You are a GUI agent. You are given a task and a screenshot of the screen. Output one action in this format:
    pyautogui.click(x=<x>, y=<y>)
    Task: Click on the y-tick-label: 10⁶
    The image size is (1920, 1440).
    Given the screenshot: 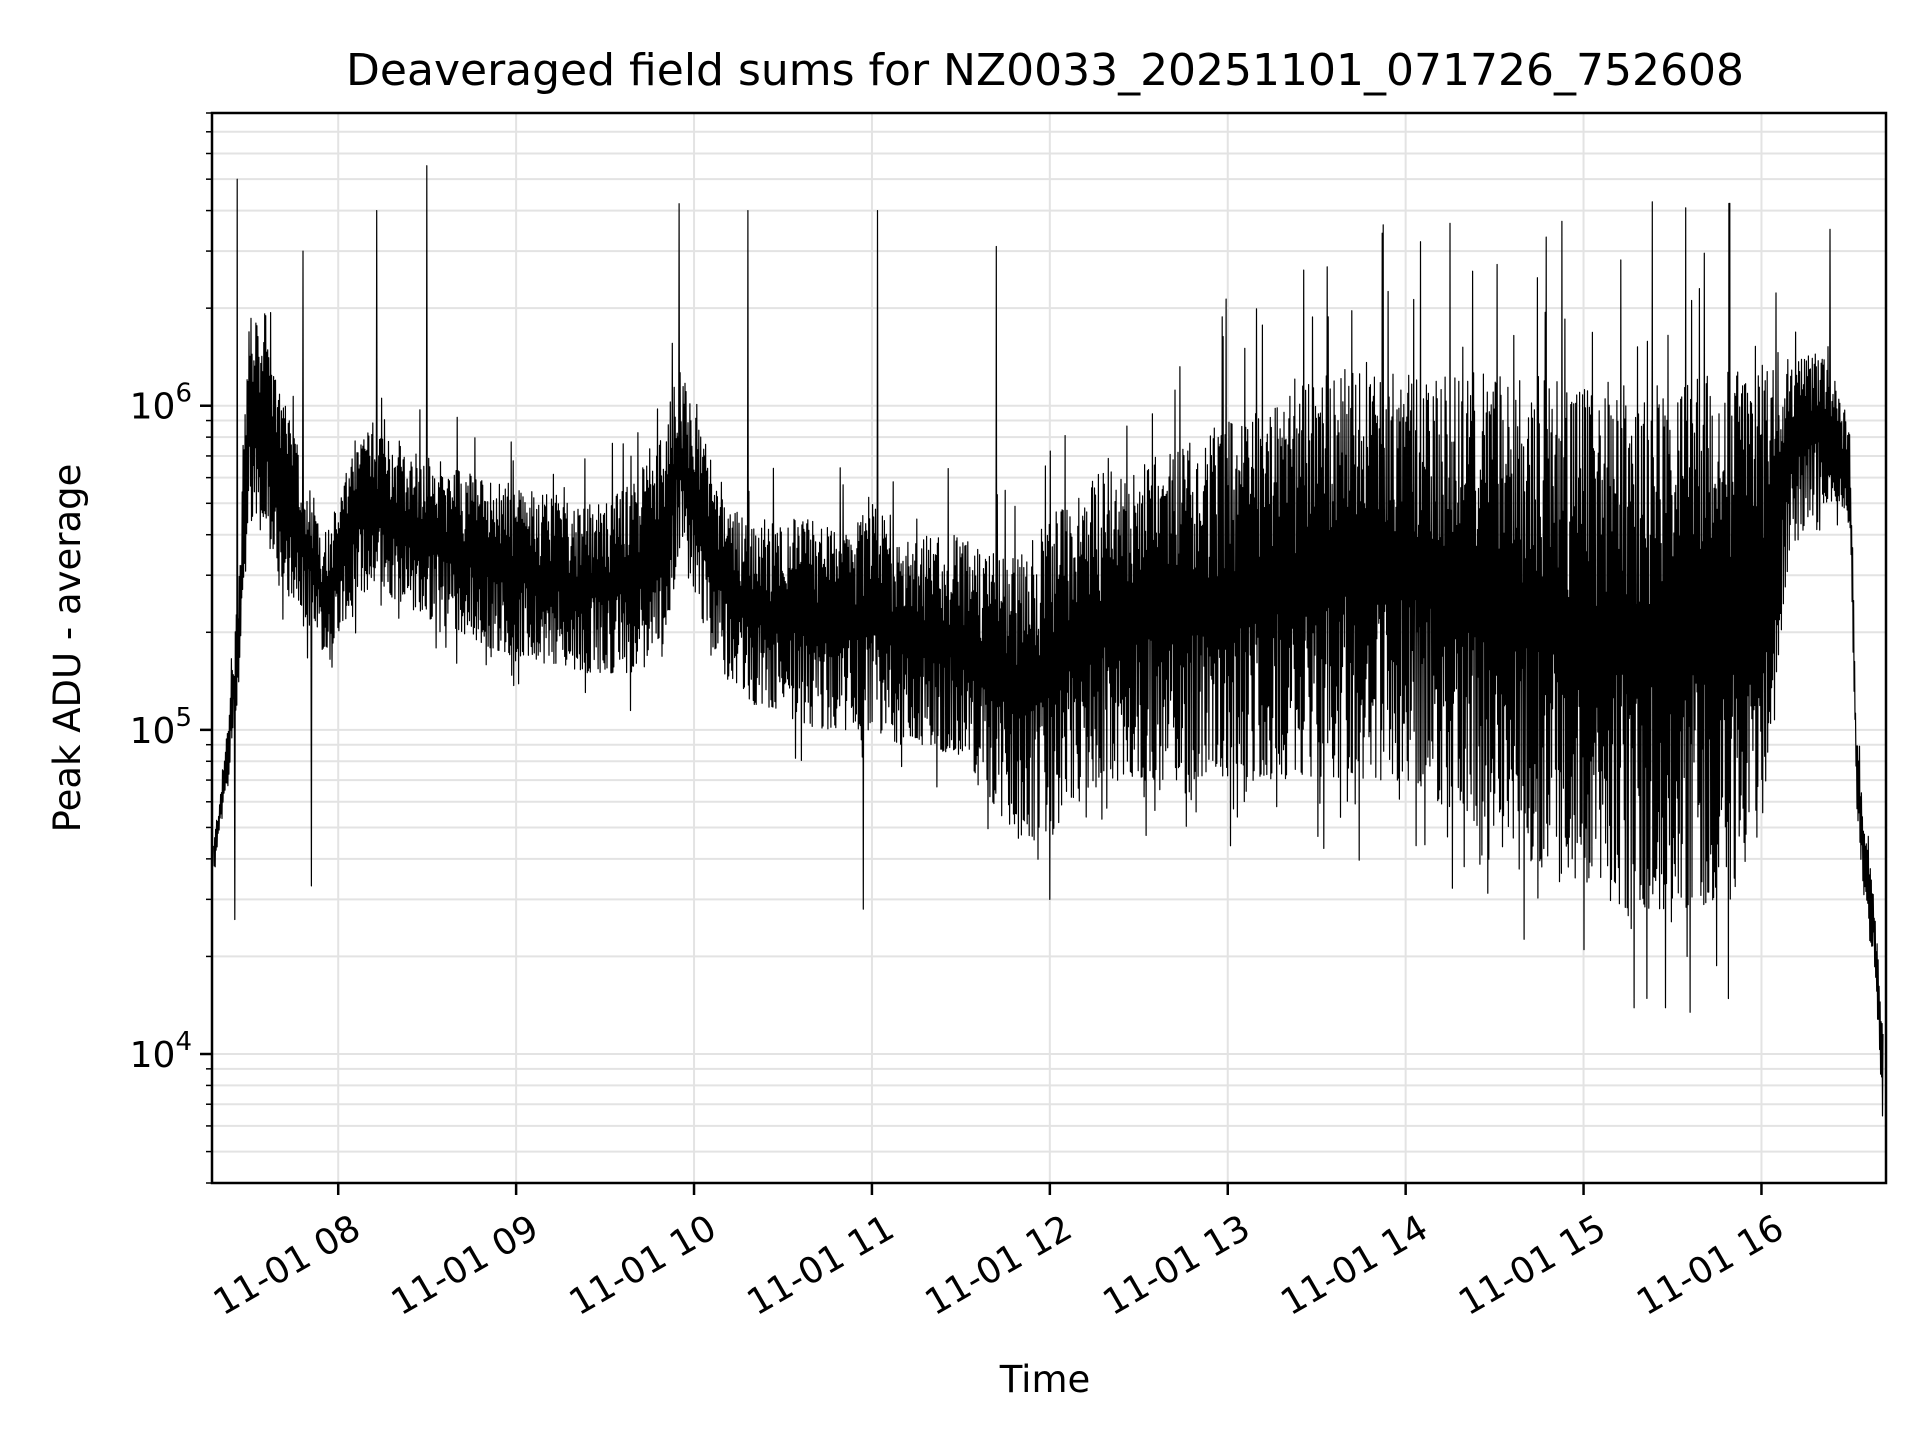 What is the action you would take?
    pyautogui.click(x=161, y=403)
    